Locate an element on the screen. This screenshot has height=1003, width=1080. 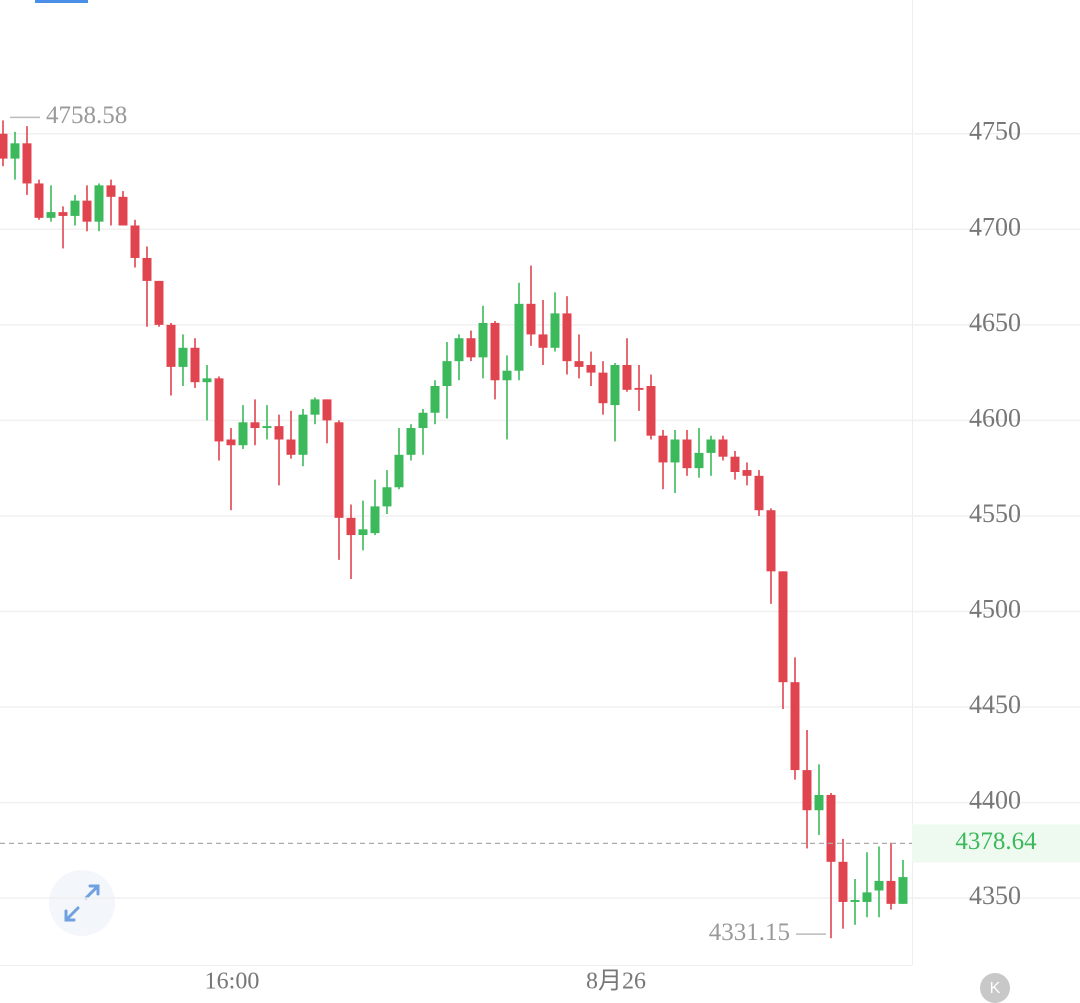
y-tick-label: 4650 is located at coordinates (995, 322).